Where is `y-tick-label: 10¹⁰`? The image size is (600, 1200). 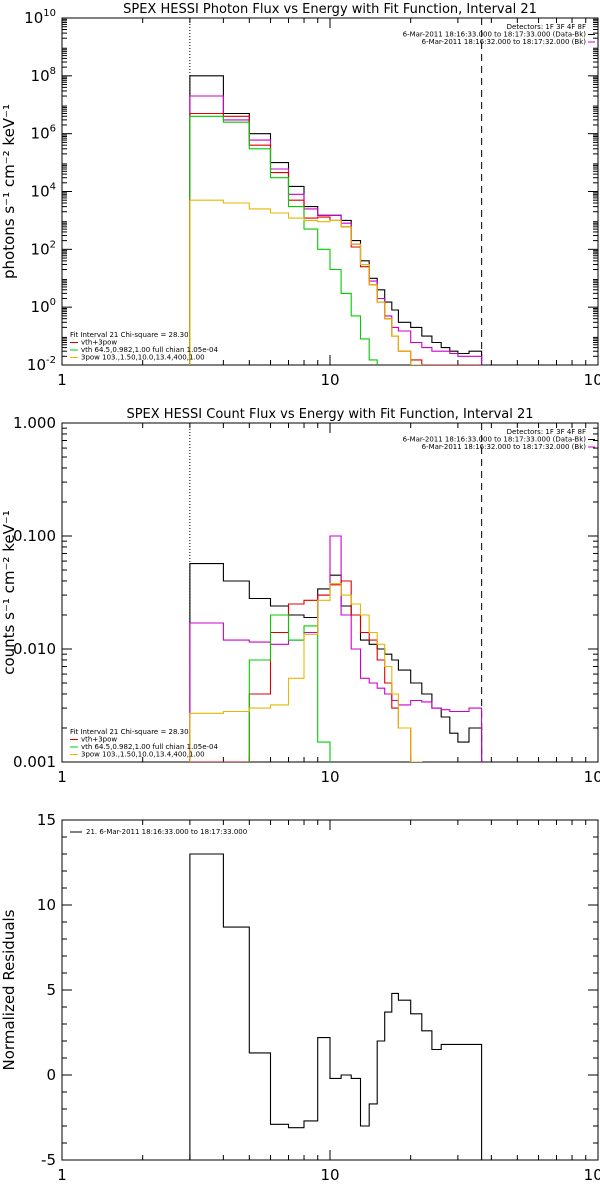 y-tick-label: 10¹⁰ is located at coordinates (40, 17).